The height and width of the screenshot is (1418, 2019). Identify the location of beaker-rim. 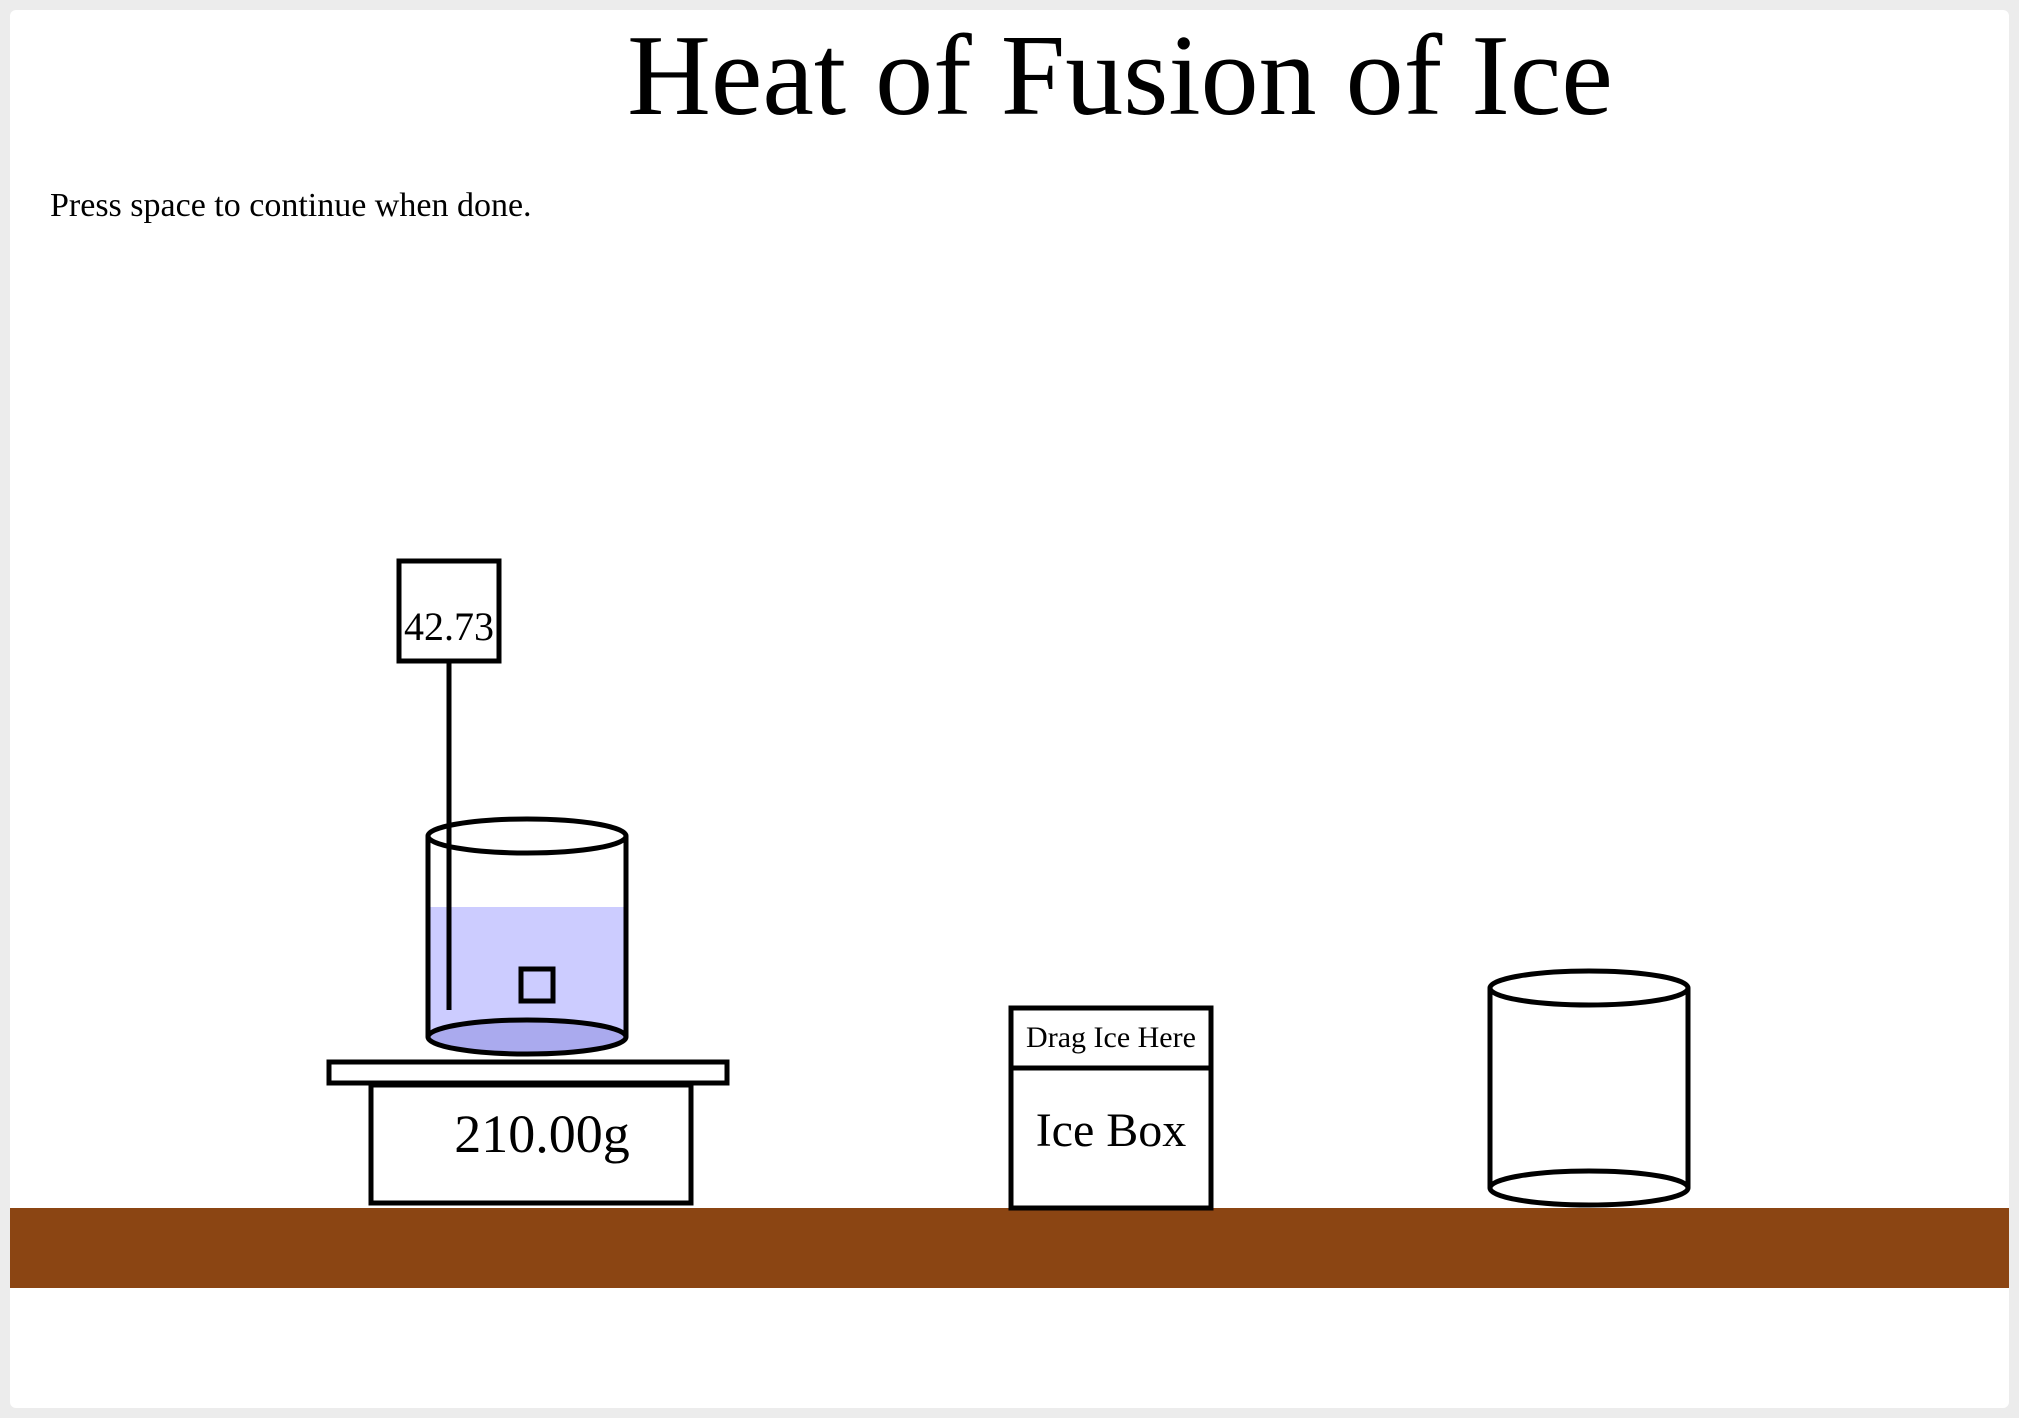
(527, 836).